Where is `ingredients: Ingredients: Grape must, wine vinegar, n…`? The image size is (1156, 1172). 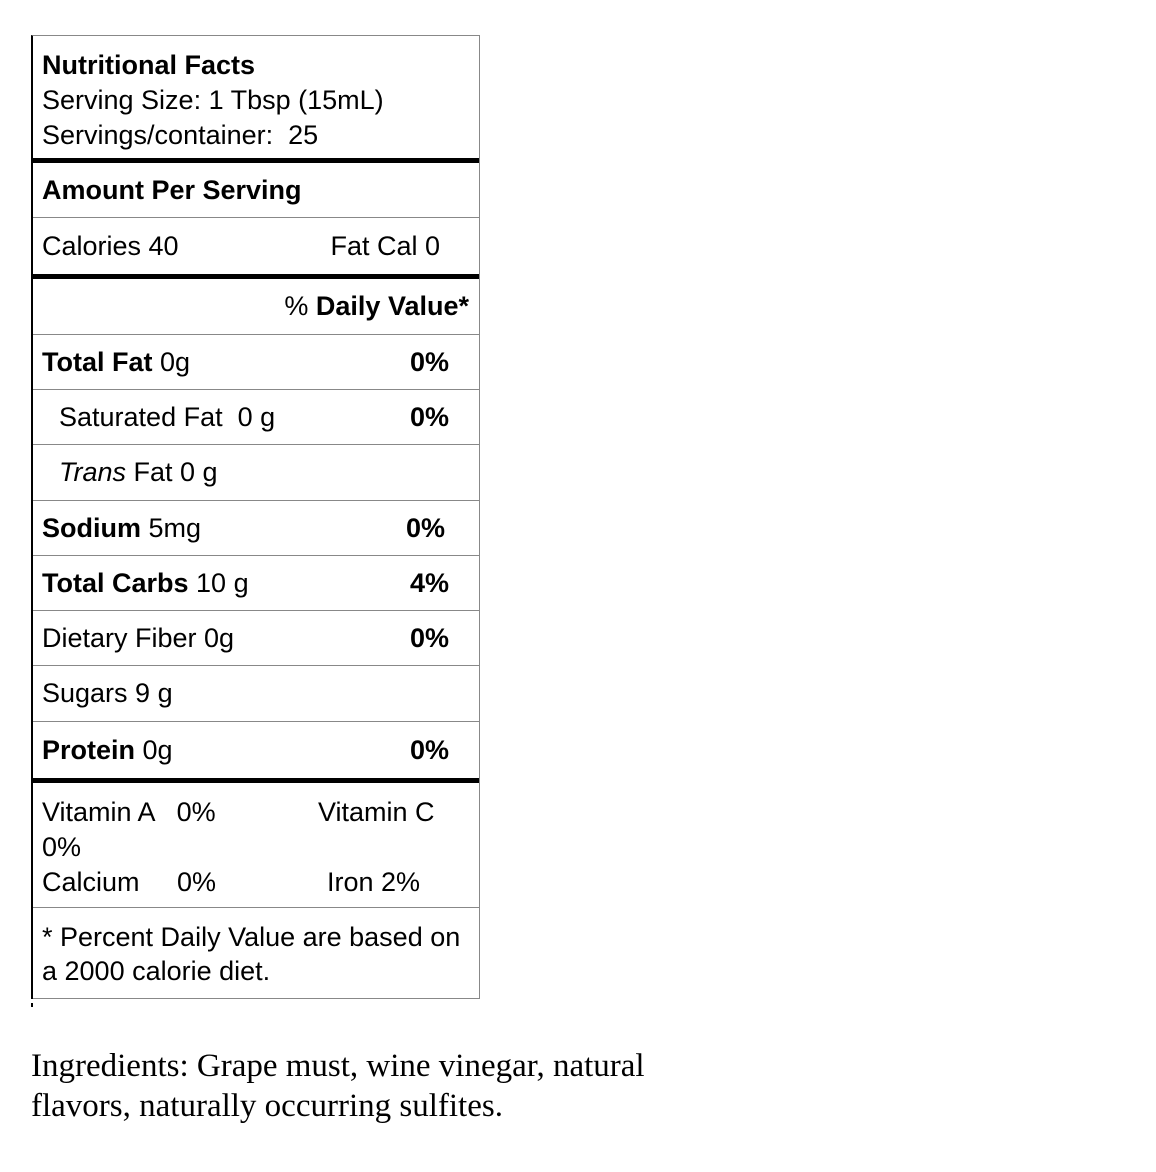 ingredients: Ingredients: Grape must, wine vinegar, n… is located at coordinates (338, 1086).